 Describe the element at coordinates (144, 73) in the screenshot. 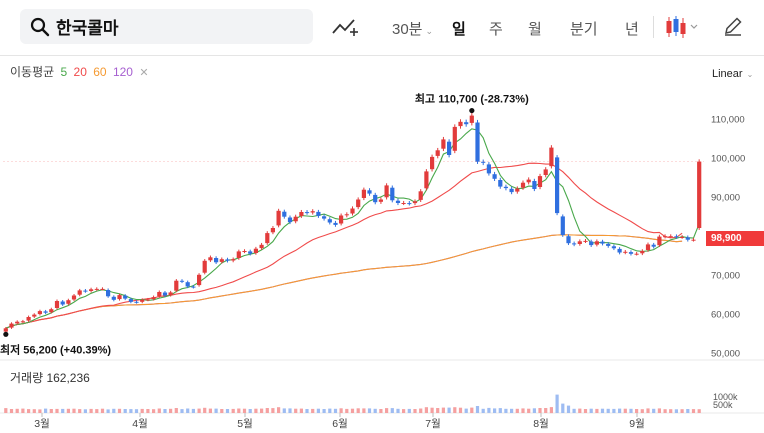

I see `close-icon: ✕` at that location.